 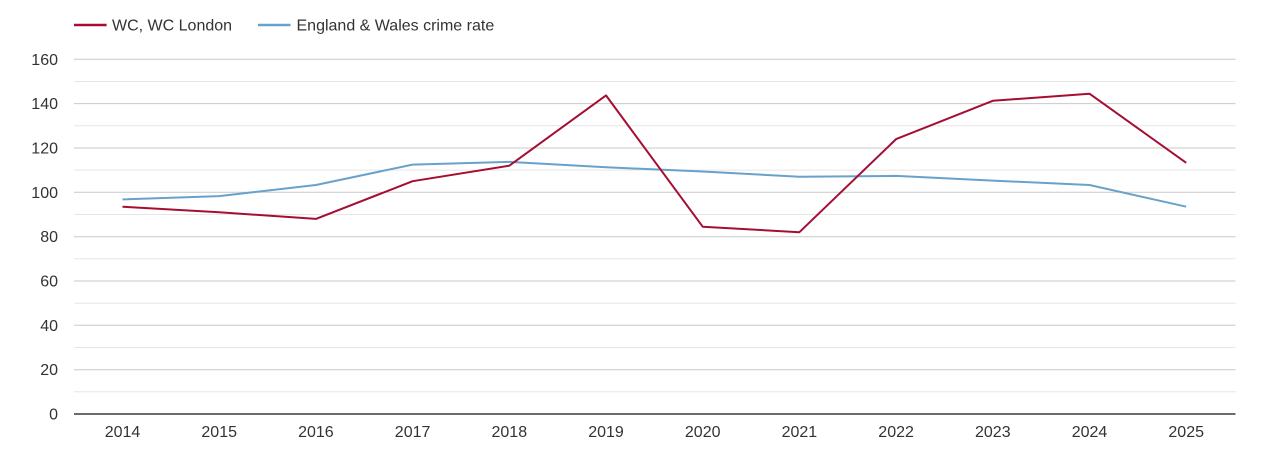 What do you see at coordinates (703, 432) in the screenshot?
I see `svg-text: 2020` at bounding box center [703, 432].